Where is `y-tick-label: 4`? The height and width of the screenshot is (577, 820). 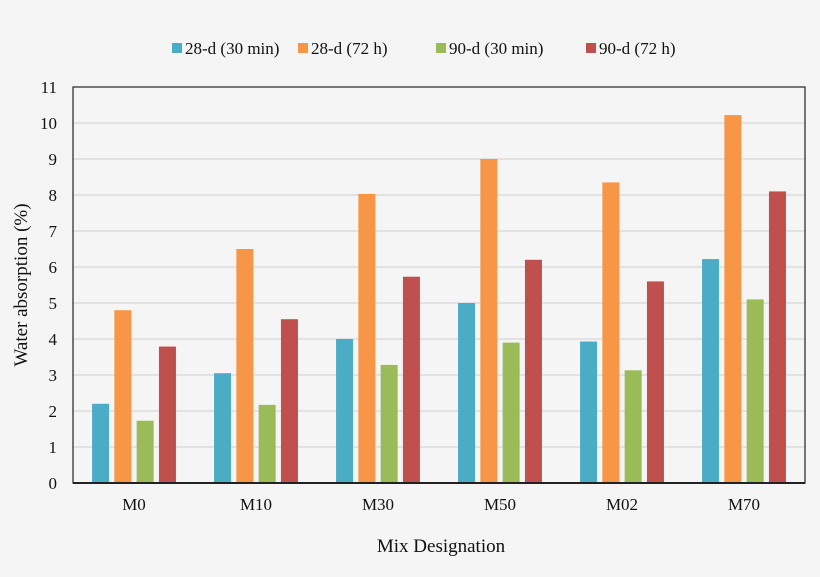 y-tick-label: 4 is located at coordinates (53, 339).